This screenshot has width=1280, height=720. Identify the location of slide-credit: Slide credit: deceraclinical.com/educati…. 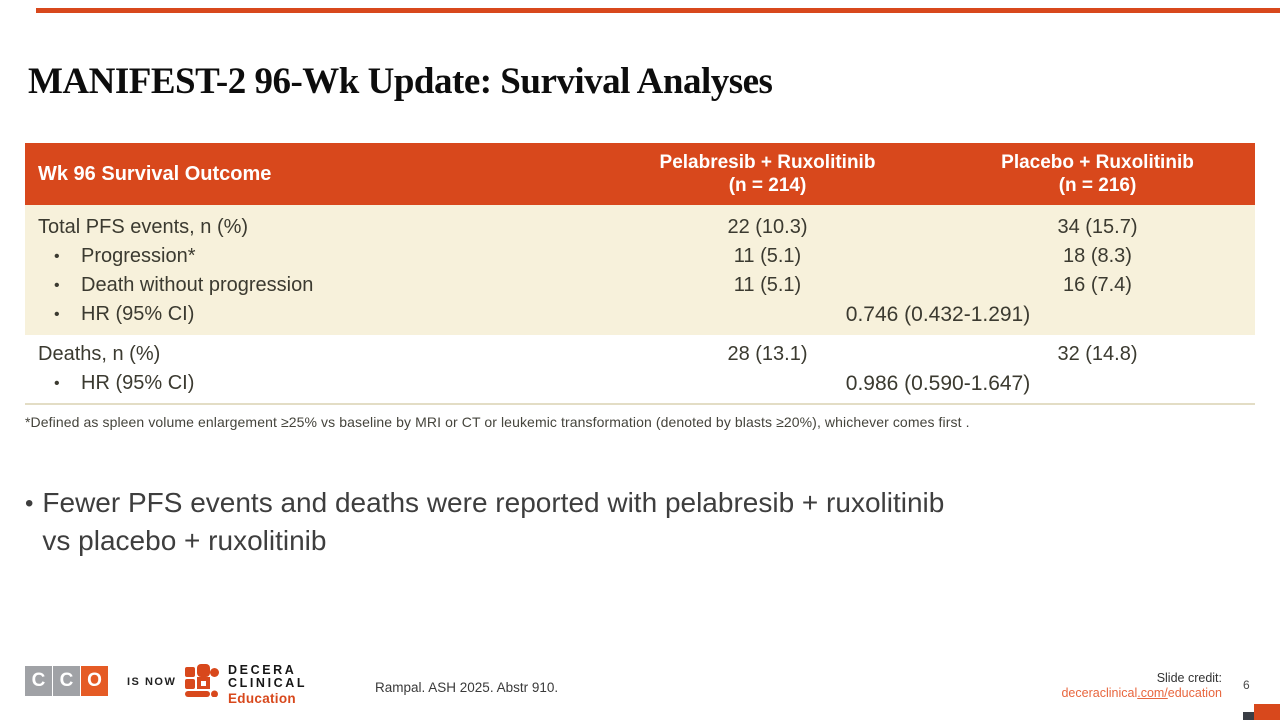
(1141, 686).